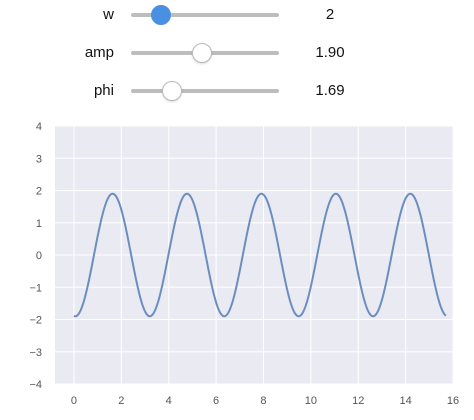  Describe the element at coordinates (237, 53) in the screenshot. I see `slider-row-amp: amp 1.90` at that location.